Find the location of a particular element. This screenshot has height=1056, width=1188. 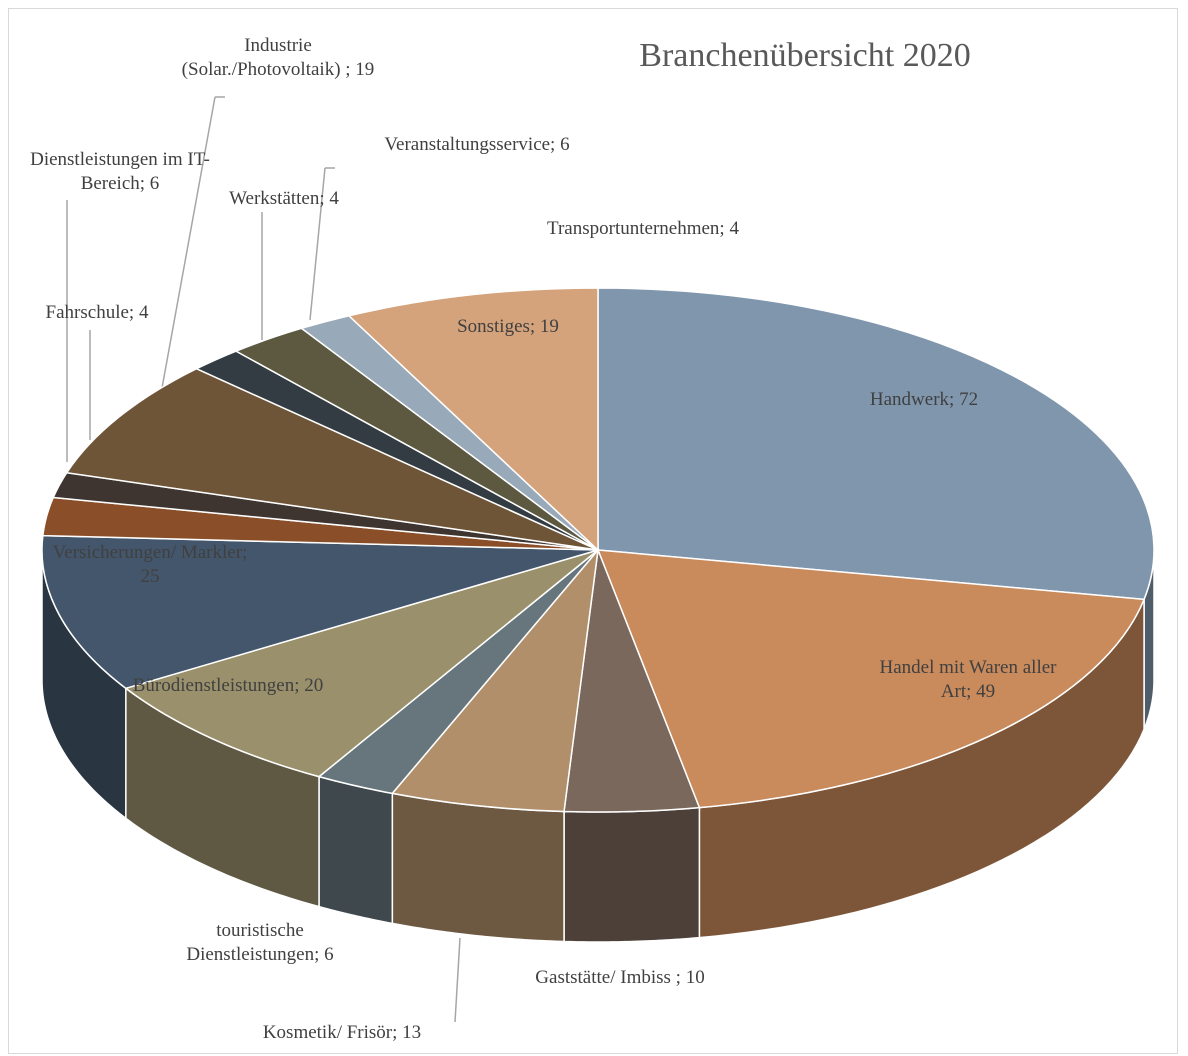

data-label: Transportunternehmen; 4 is located at coordinates (643, 228).